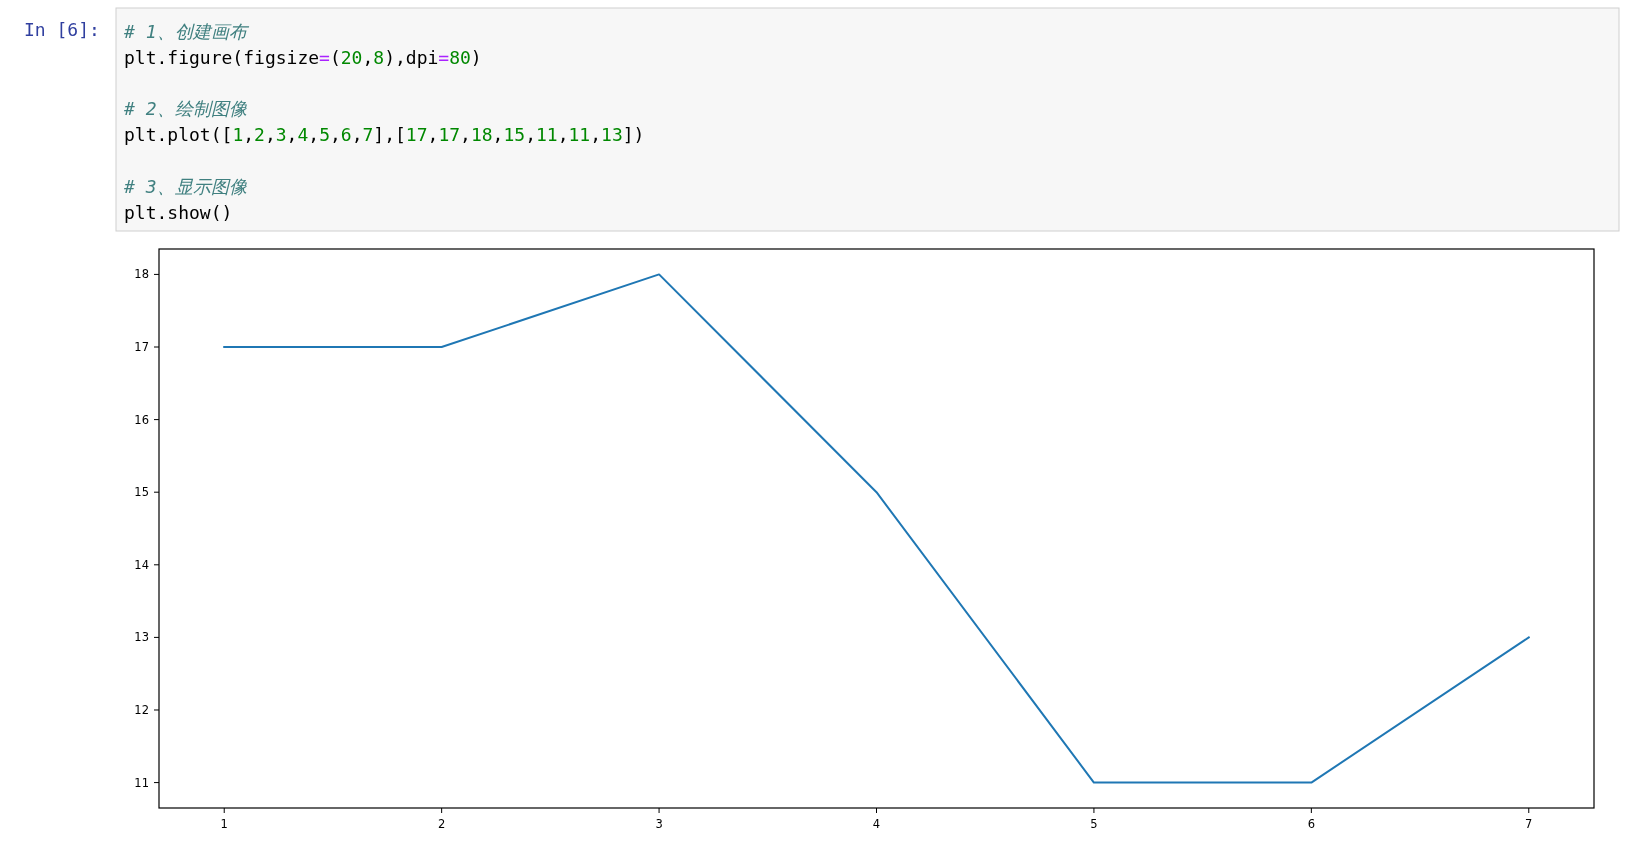 This screenshot has width=1645, height=859. What do you see at coordinates (1094, 824) in the screenshot?
I see `x-tick-label: 5` at bounding box center [1094, 824].